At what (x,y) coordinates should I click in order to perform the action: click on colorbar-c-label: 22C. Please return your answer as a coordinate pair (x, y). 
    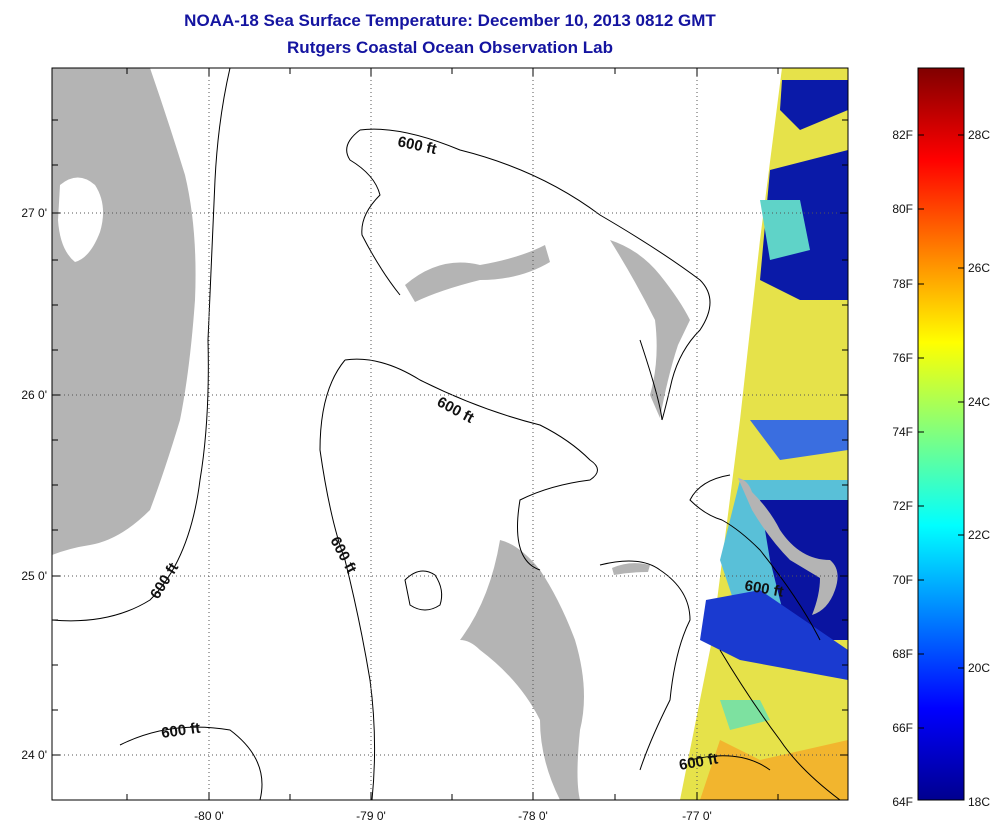
    Looking at the image, I should click on (979, 535).